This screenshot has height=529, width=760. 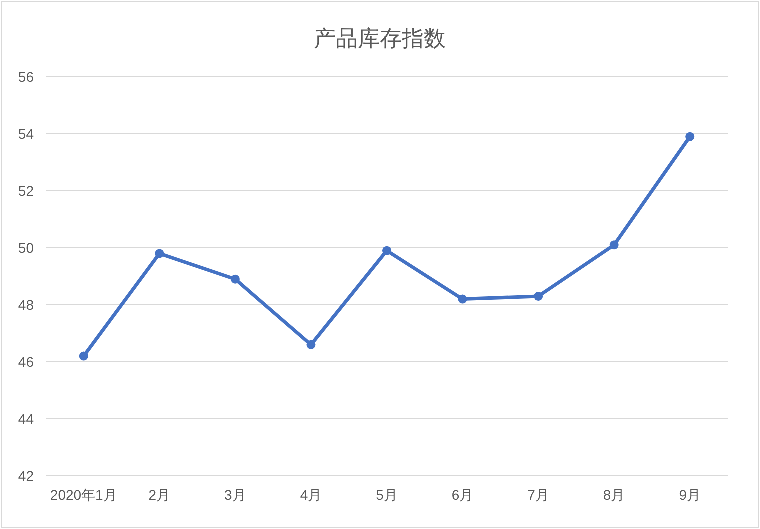 What do you see at coordinates (614, 495) in the screenshot?
I see `x-tick-label: 8月` at bounding box center [614, 495].